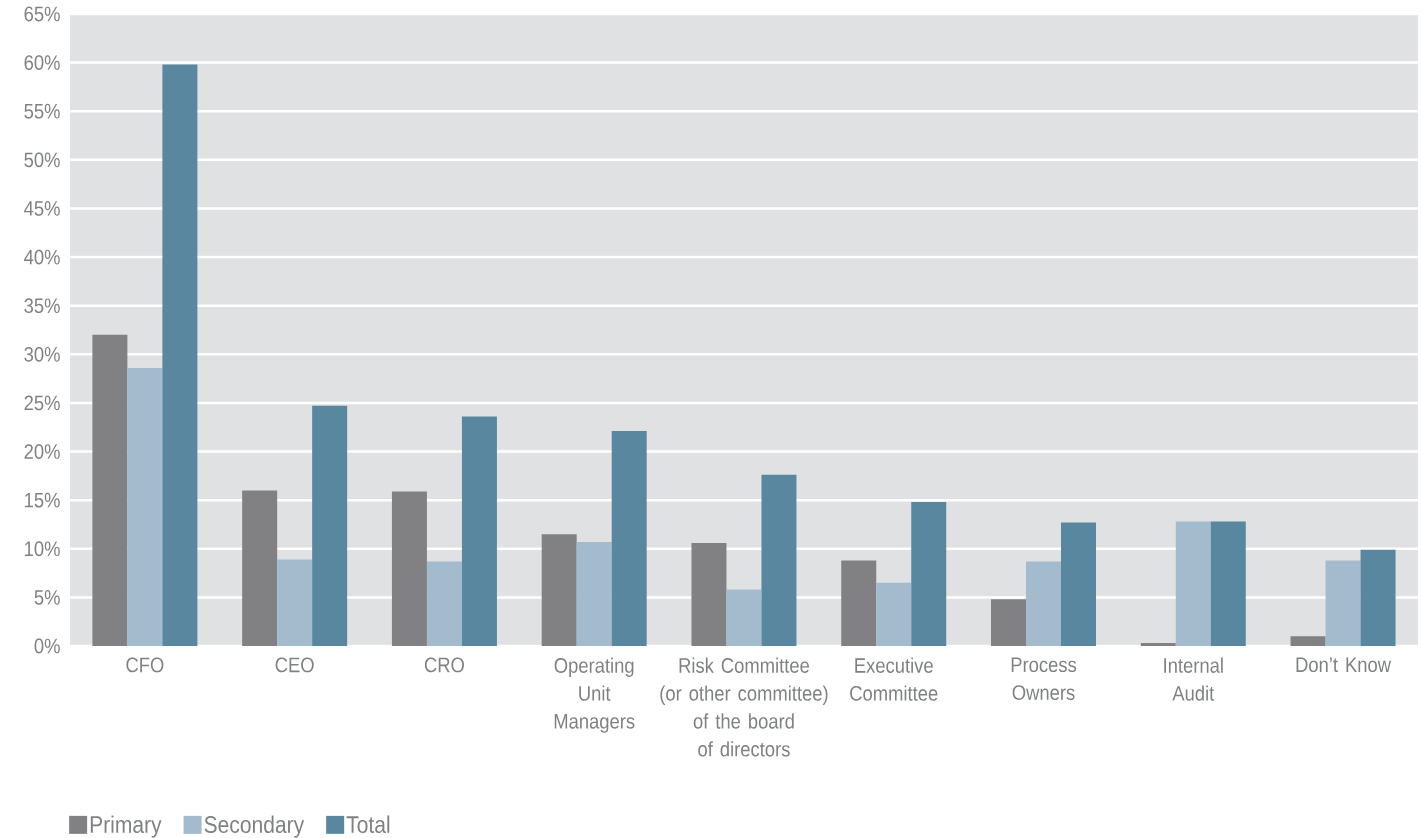 The image size is (1422, 838). I want to click on x-tick-label: Don’t Know, so click(1344, 665).